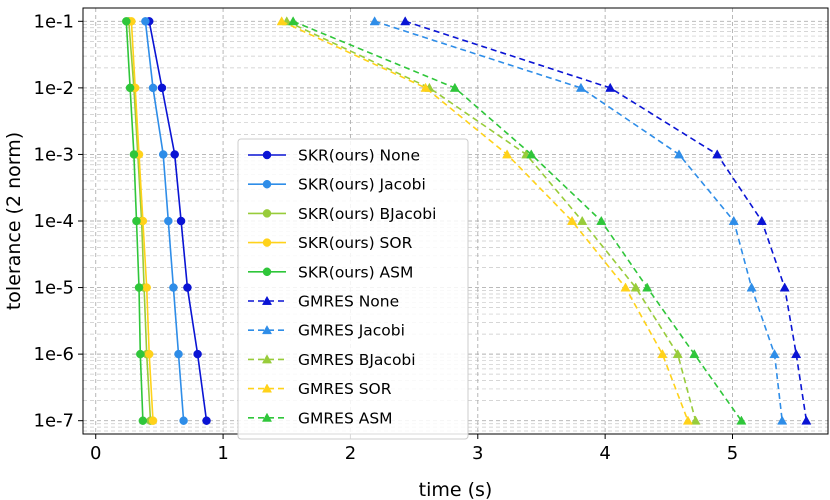 The width and height of the screenshot is (830, 500). I want to click on legend-entry: GMRES Jacobi, so click(326, 331).